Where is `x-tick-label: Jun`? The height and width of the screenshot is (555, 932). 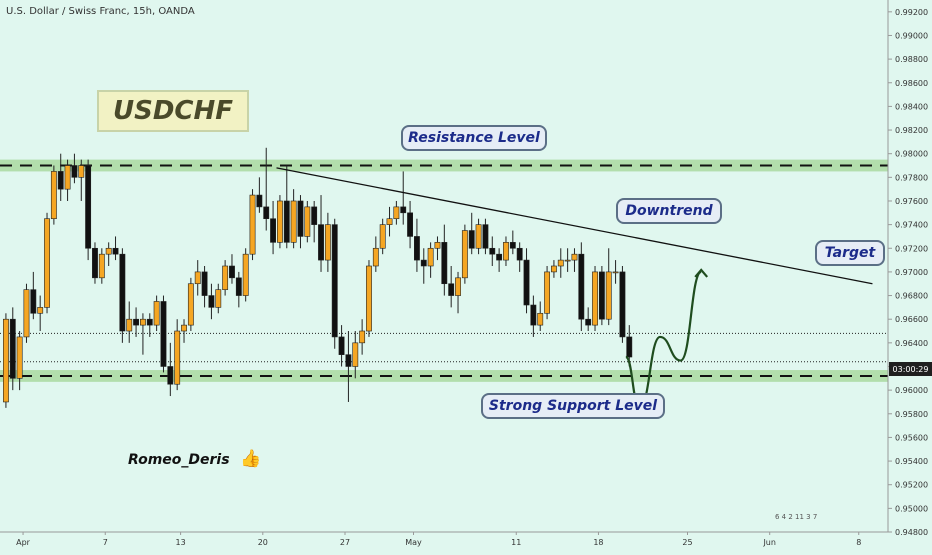
x-tick-label: Jun is located at coordinates (769, 542).